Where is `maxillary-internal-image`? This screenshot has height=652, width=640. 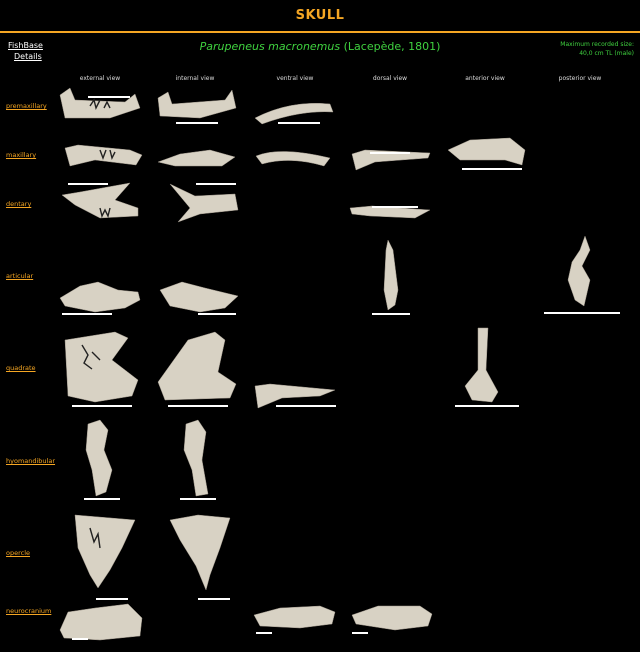 maxillary-internal-image is located at coordinates (196, 158).